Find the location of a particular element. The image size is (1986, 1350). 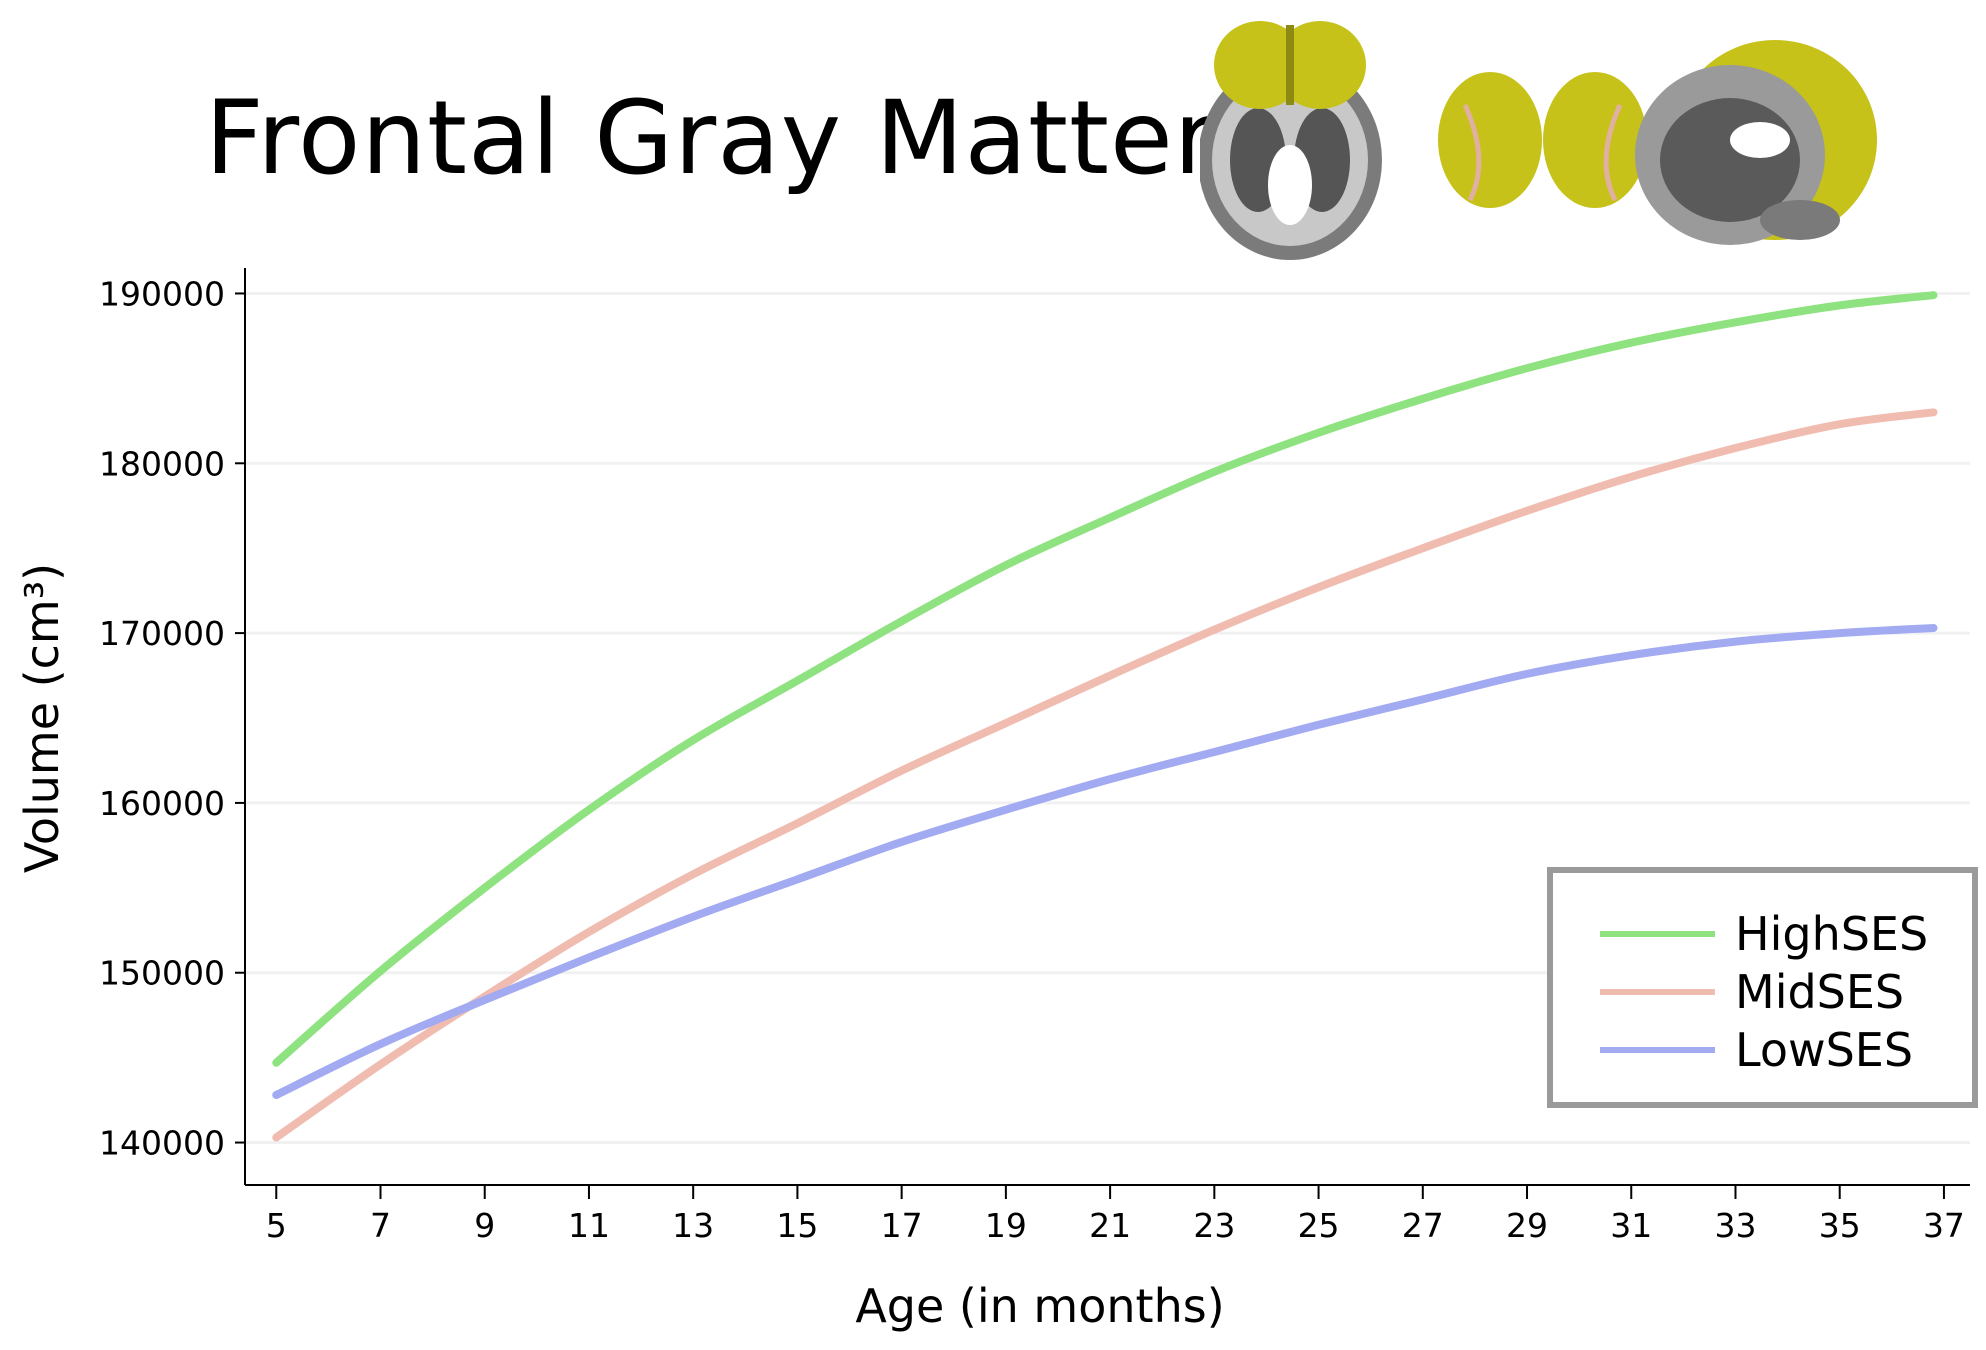

x-tick-label: 5 is located at coordinates (276, 1225).